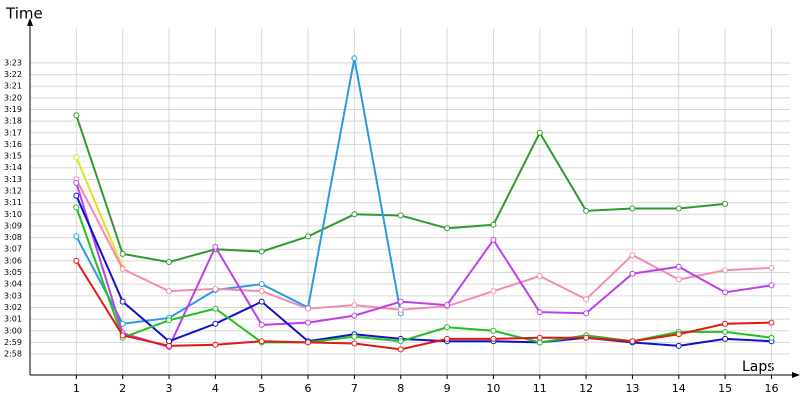 The image size is (800, 400). Describe the element at coordinates (169, 388) in the screenshot. I see `x-tick-label: 3` at that location.